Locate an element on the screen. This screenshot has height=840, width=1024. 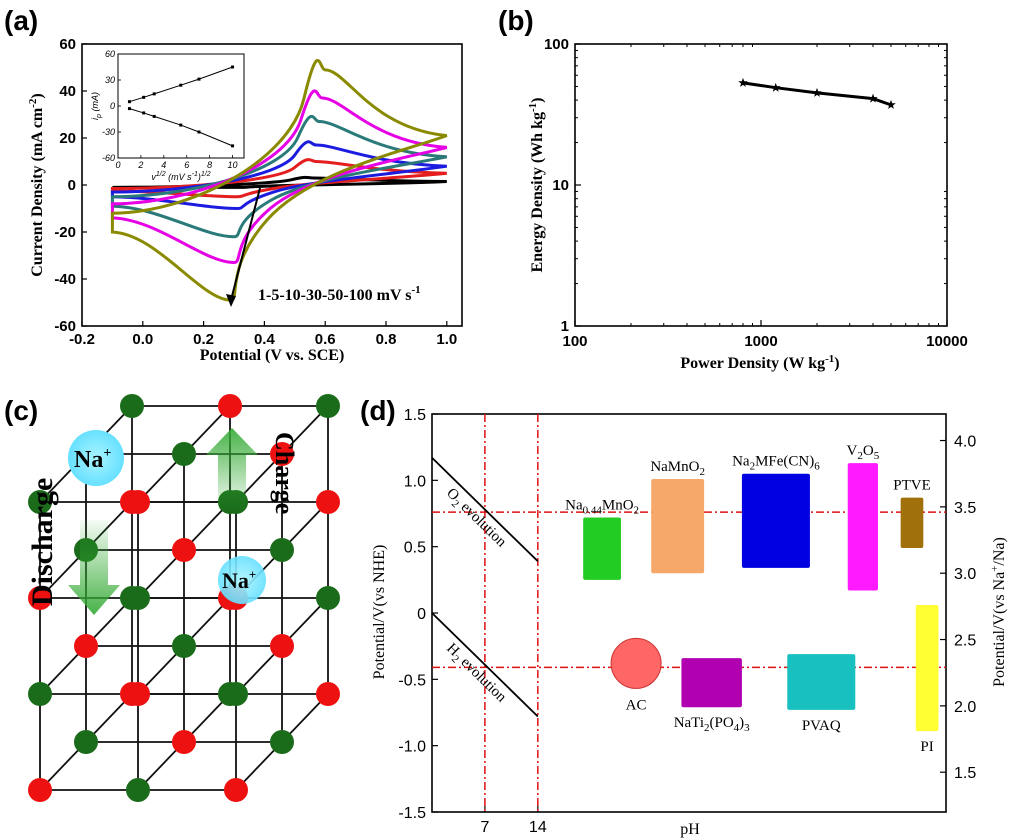
material-label: PVAQ is located at coordinates (821, 726).